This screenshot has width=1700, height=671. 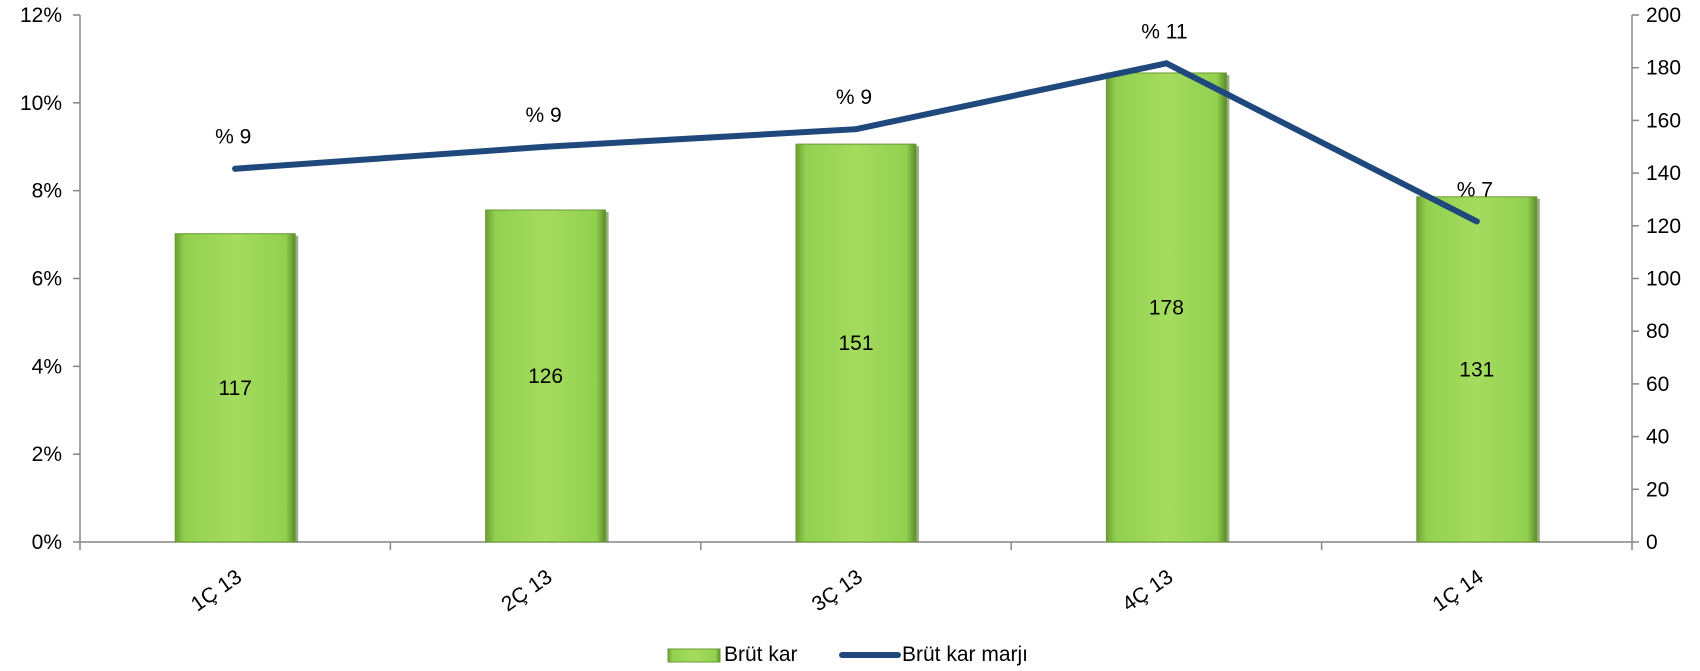 I want to click on right-y-axis: 0 20 40 60 80 100 120 140 160 180 200, so click(x=1656, y=279).